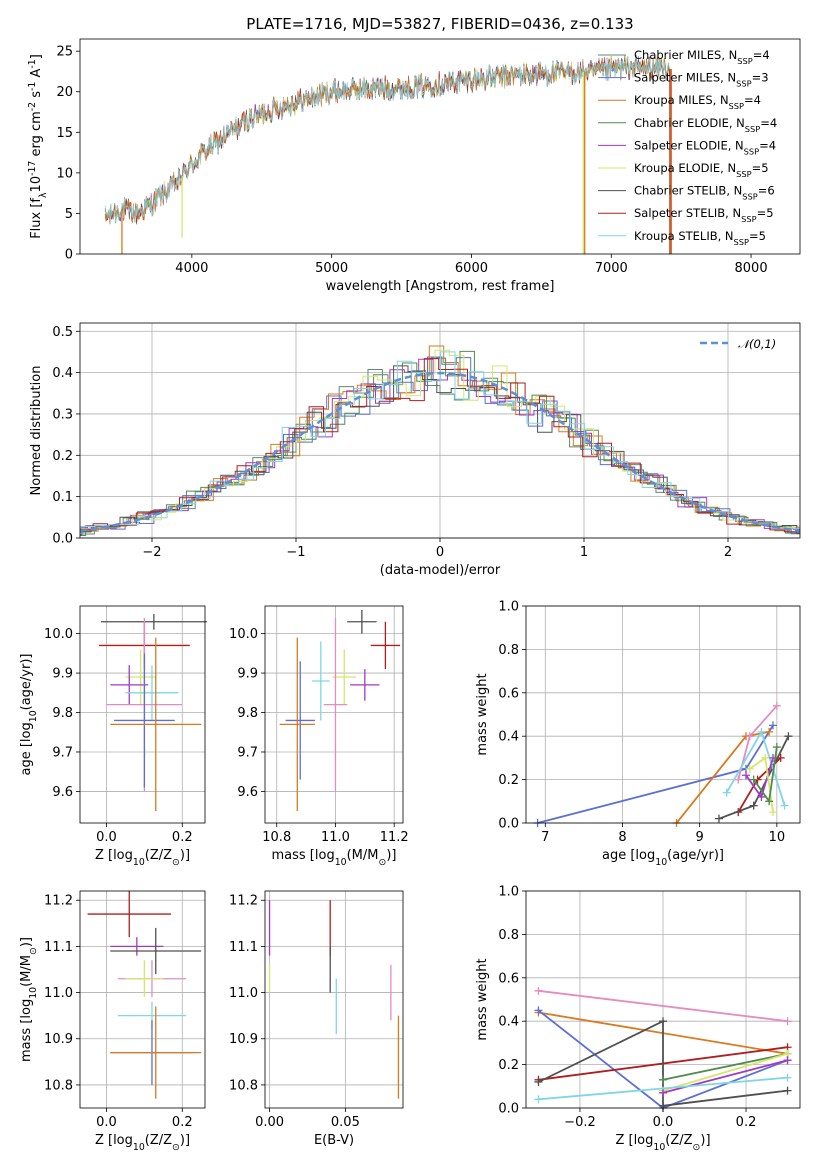  What do you see at coordinates (62, 332) in the screenshot?
I see `y-tick-label: 0.5` at bounding box center [62, 332].